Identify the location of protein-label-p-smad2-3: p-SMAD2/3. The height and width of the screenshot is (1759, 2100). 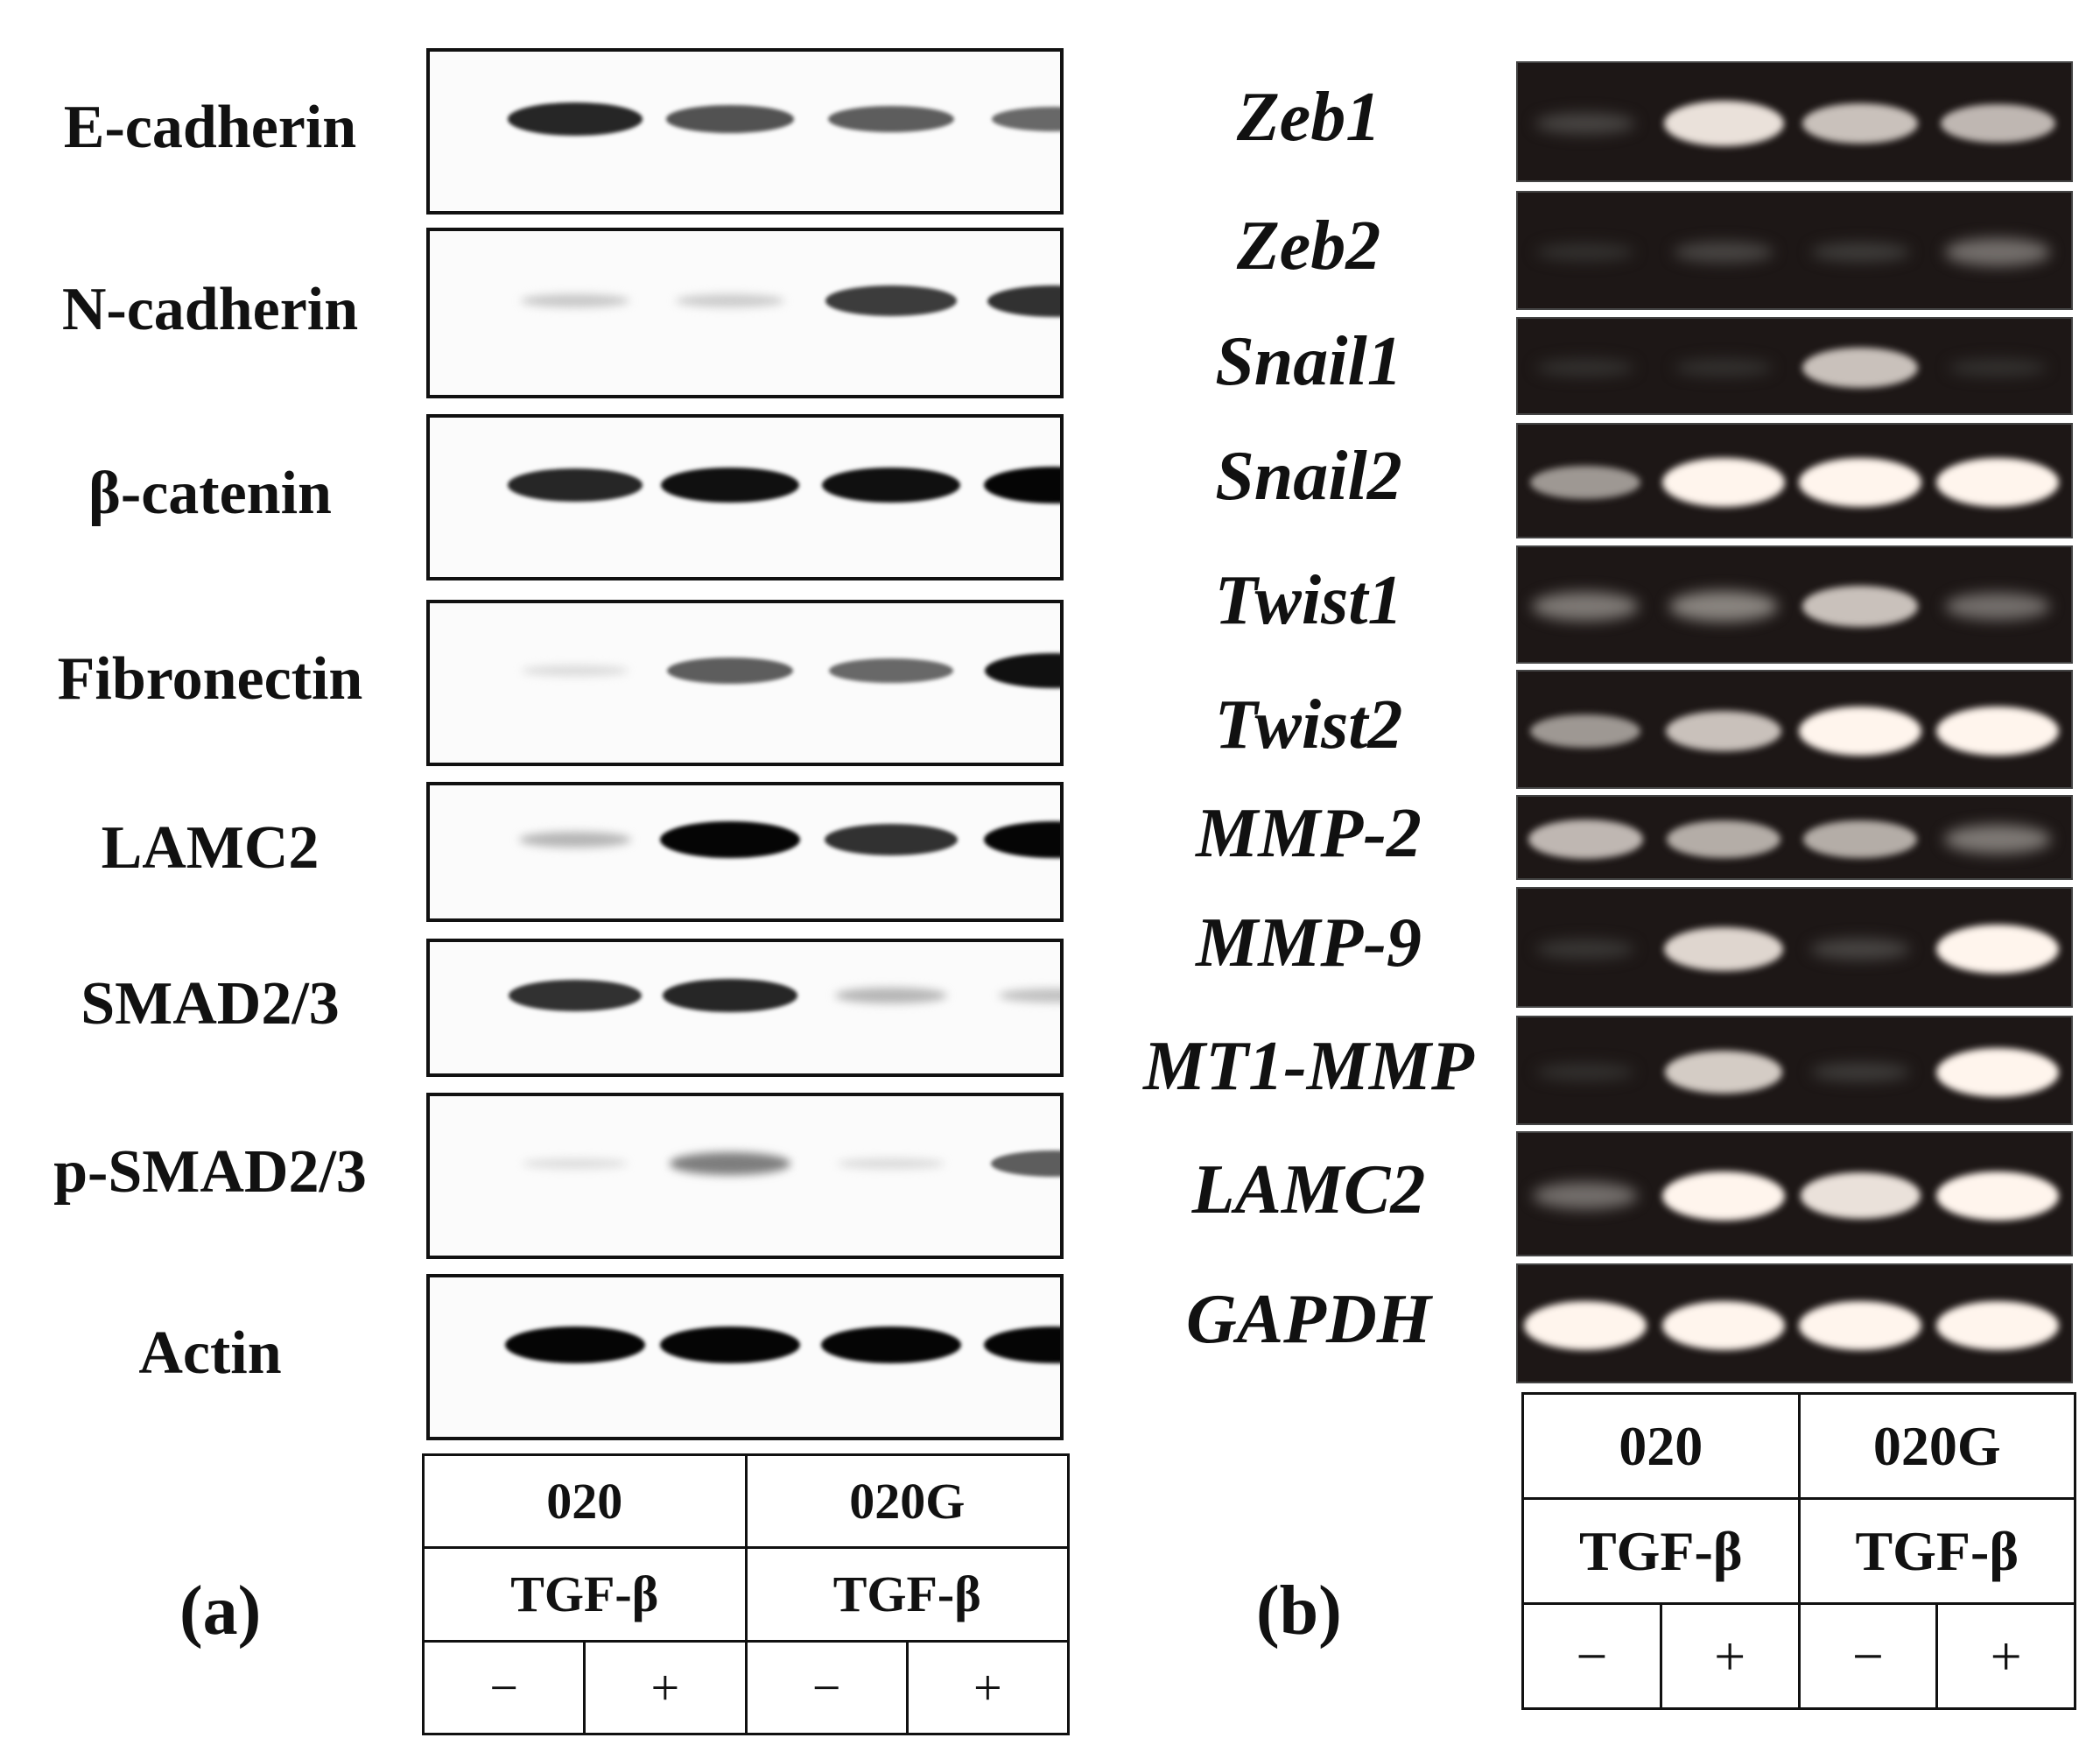
(210, 1172).